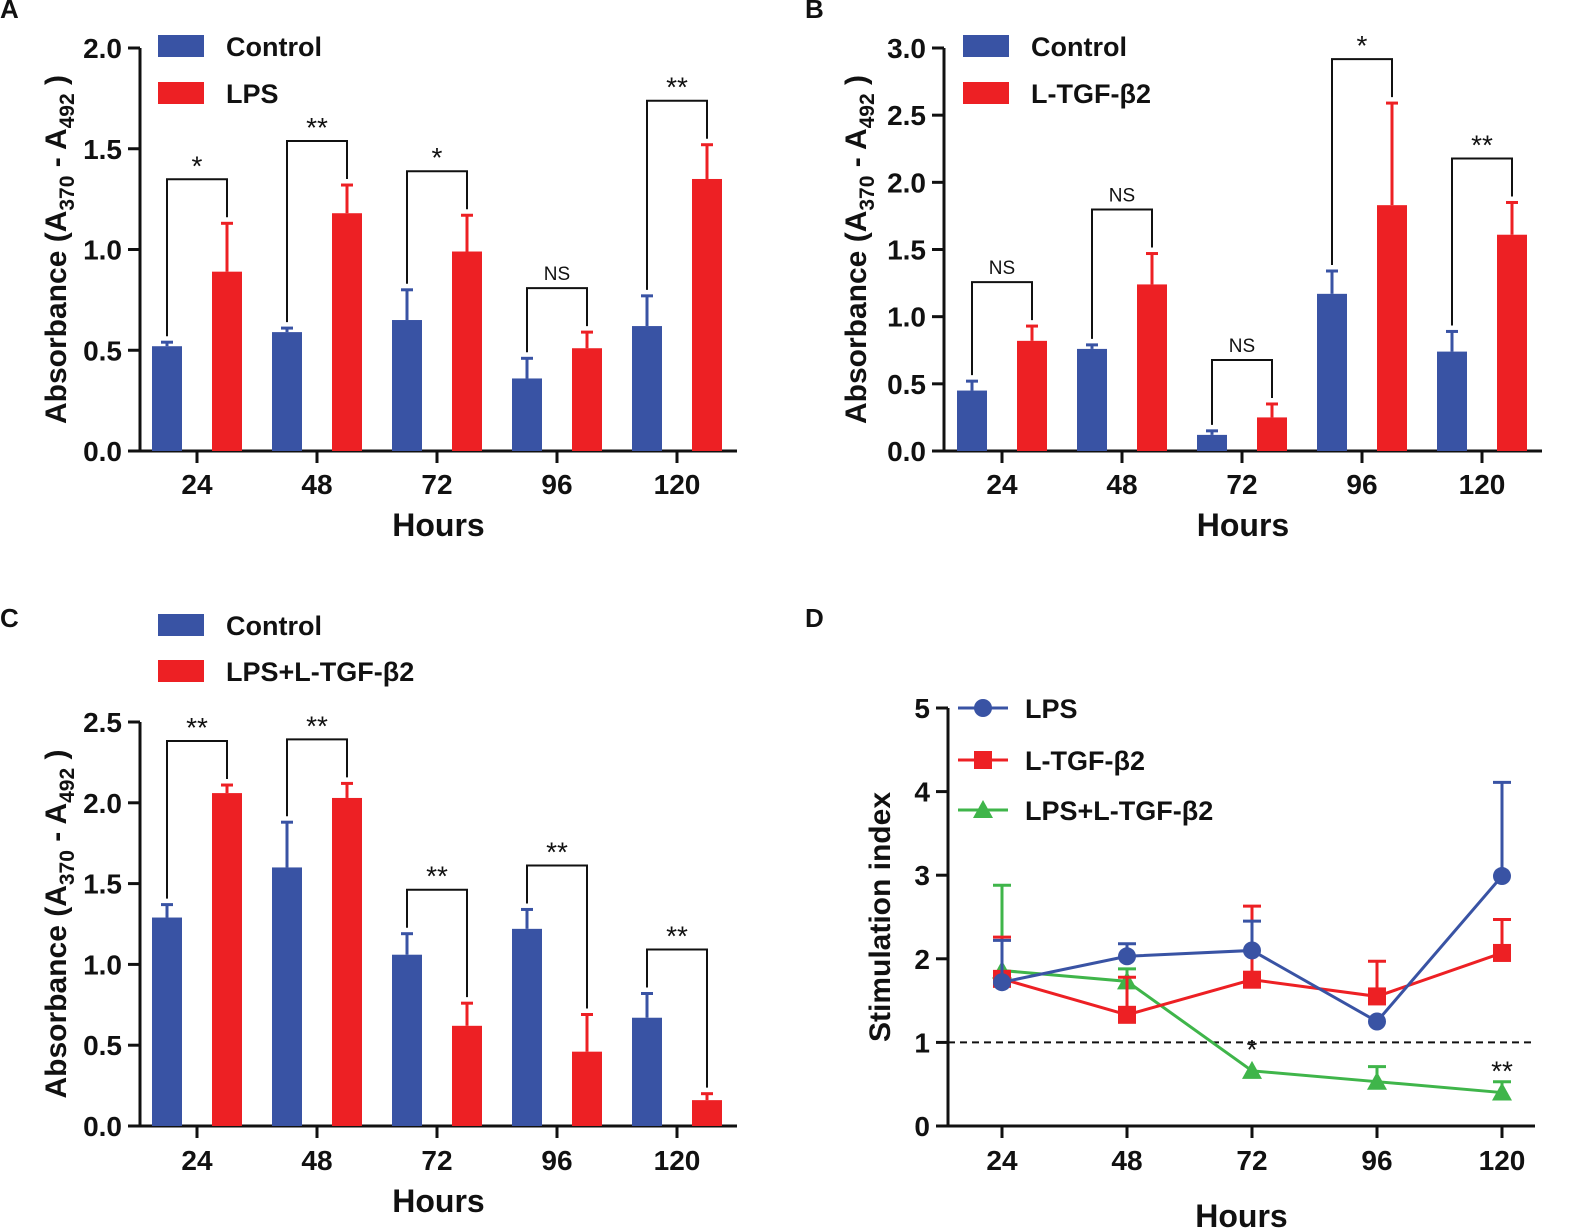 The height and width of the screenshot is (1232, 1570). I want to click on y-axis-label-subscript: 370, so click(867, 193).